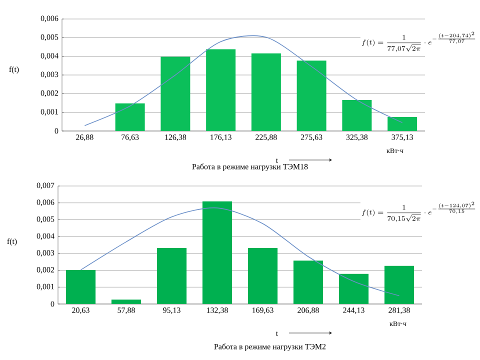  I want to click on annotation: $f(t)=\frac{1}{70{,}15\sqrt{2\pi}}\cdot e^{-\frac{(t-124{,}07)^2}{70{,}15}}$, so click(419, 212).